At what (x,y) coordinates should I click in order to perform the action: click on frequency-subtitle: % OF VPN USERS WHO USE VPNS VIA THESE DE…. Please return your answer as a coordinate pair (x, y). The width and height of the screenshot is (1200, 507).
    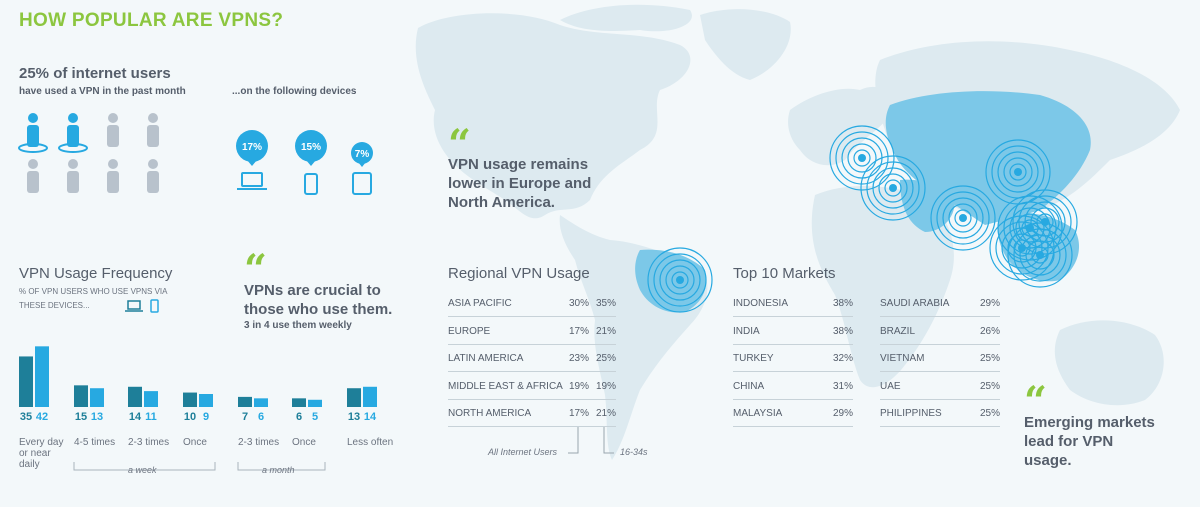
    Looking at the image, I should click on (93, 298).